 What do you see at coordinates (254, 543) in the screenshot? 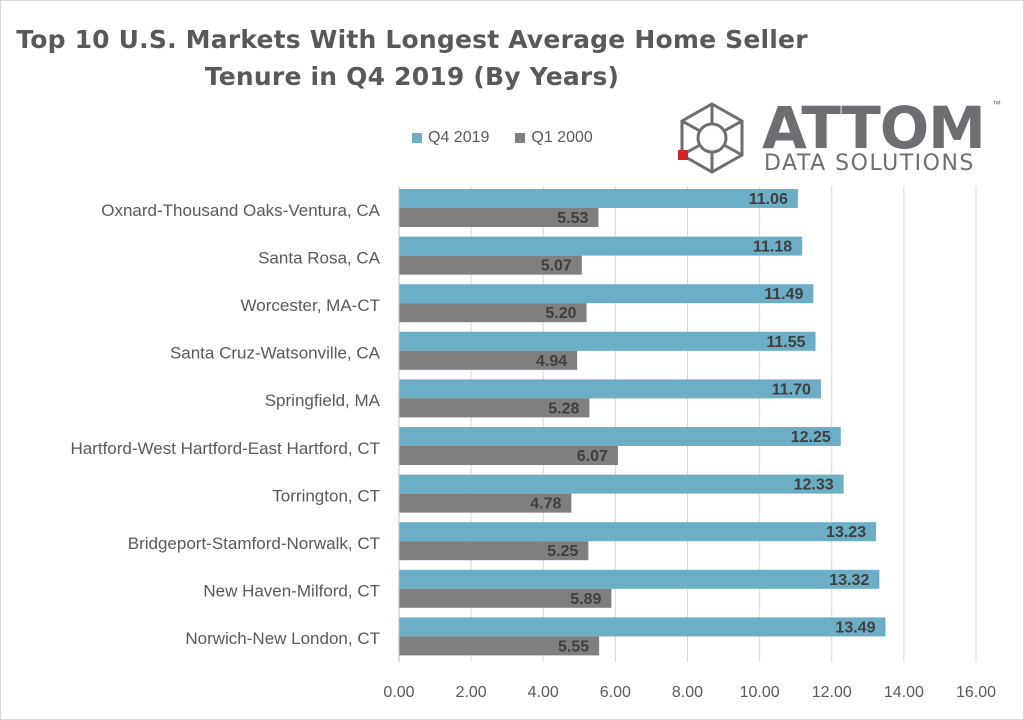
I see `category-label: Bridgeport-Stamford-Norwalk, CT` at bounding box center [254, 543].